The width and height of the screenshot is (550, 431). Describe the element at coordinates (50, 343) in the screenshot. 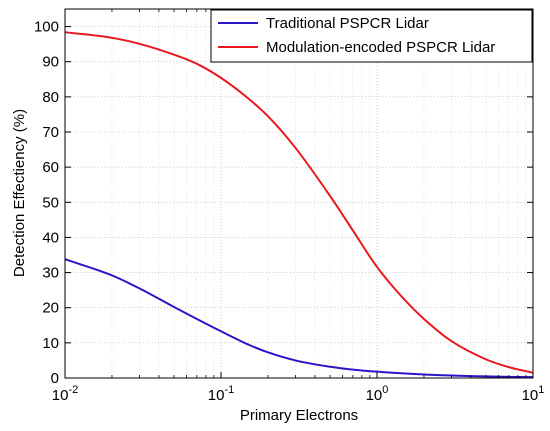

I see `y-tick-label: 10` at that location.